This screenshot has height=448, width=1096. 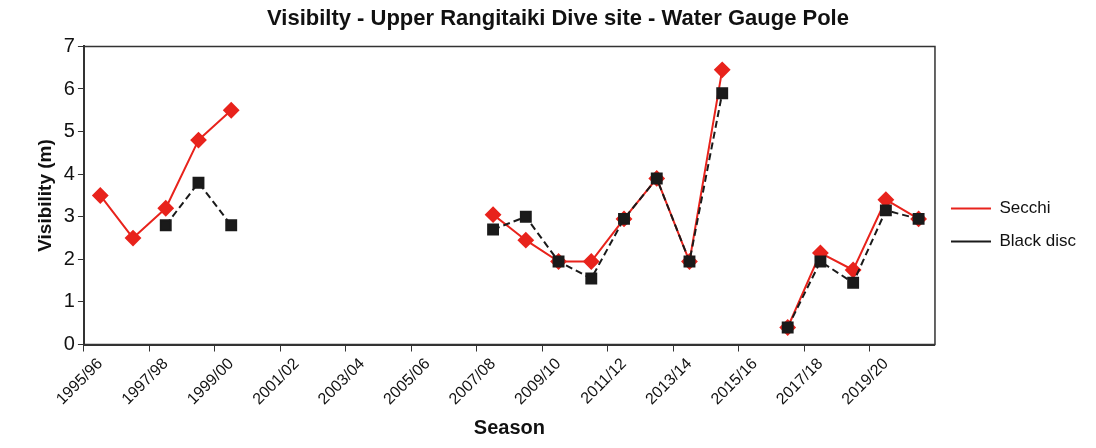 I want to click on y-tick-label: 5, so click(x=69, y=130).